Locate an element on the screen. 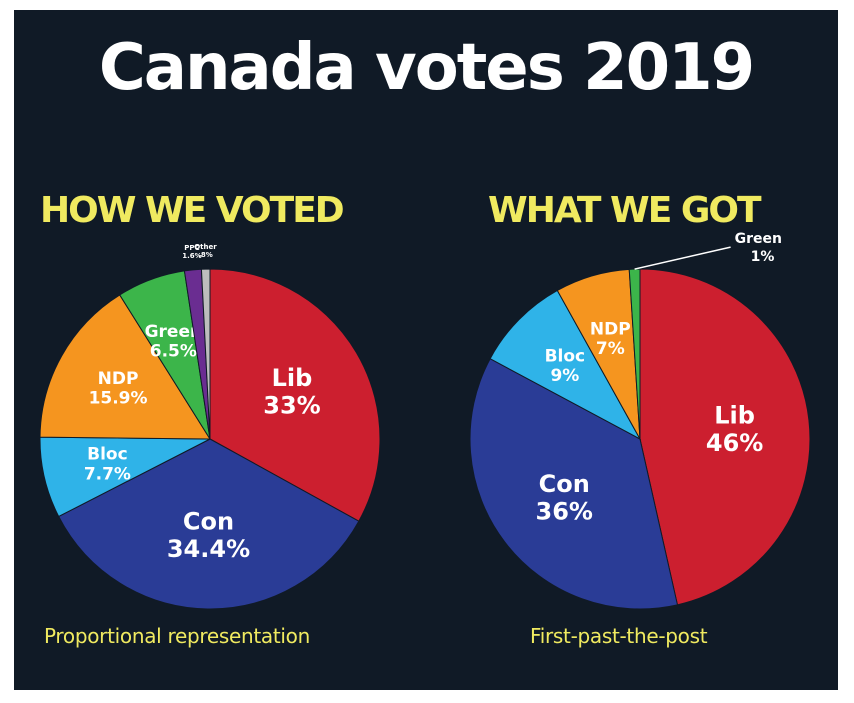 This screenshot has height=703, width=854. pie-slice-how-we-voted-lib is located at coordinates (295, 395).